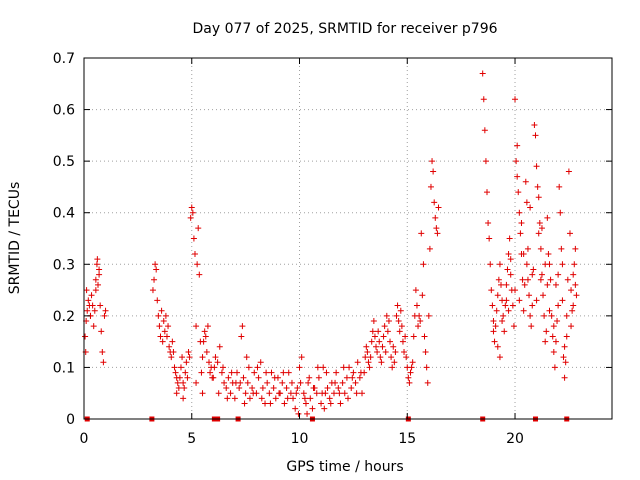 The image size is (640, 480). I want to click on y-tick-label: 0.2, so click(64, 317).